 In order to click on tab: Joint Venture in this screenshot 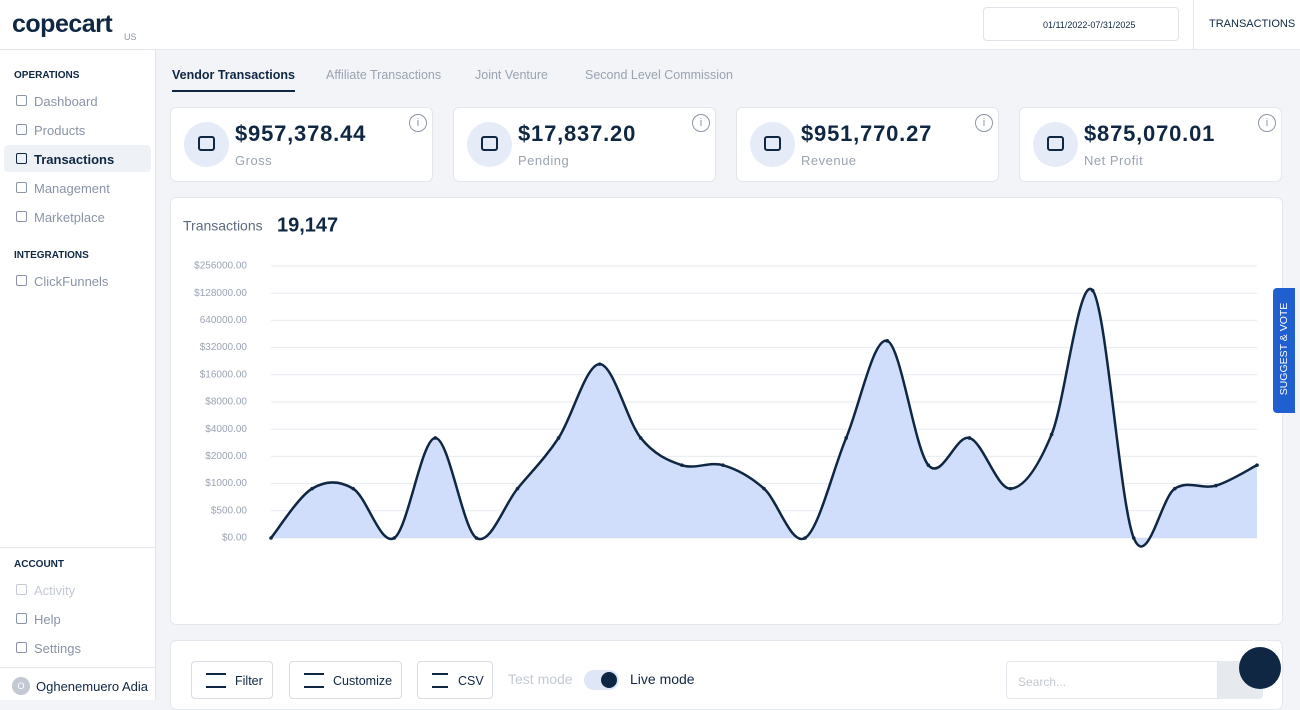, I will do `click(511, 75)`.